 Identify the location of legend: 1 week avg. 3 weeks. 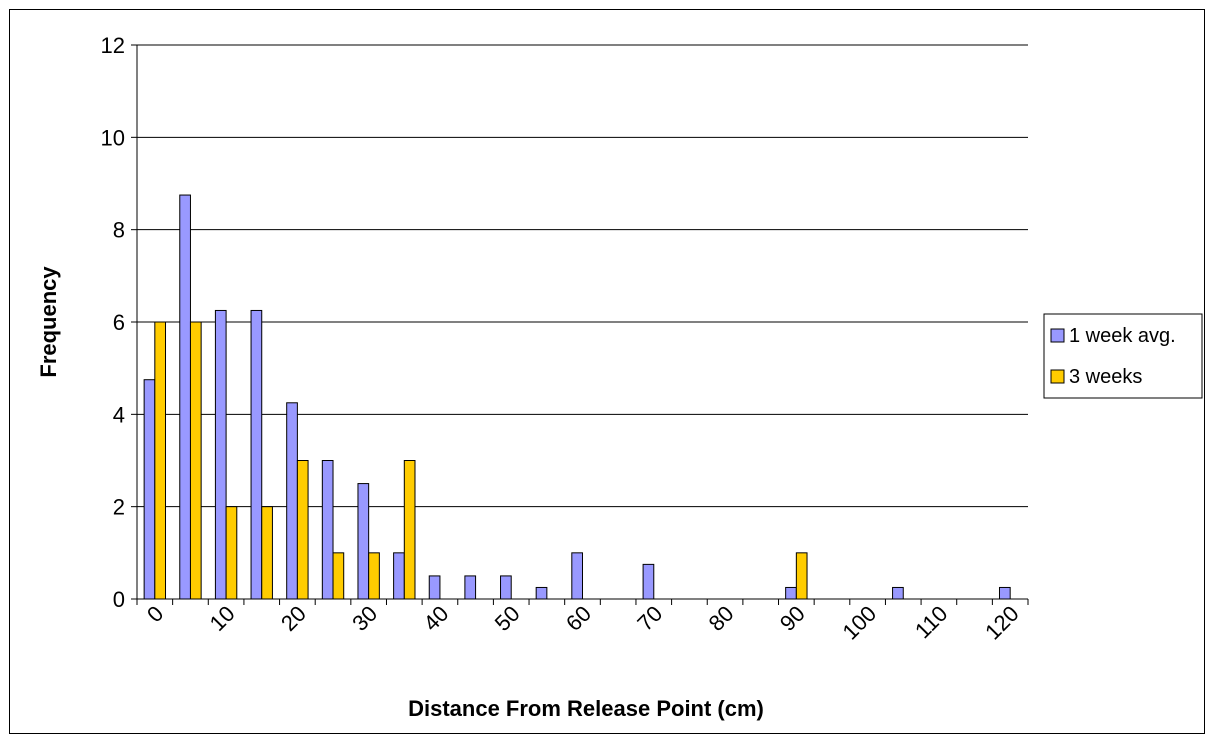
(1123, 356).